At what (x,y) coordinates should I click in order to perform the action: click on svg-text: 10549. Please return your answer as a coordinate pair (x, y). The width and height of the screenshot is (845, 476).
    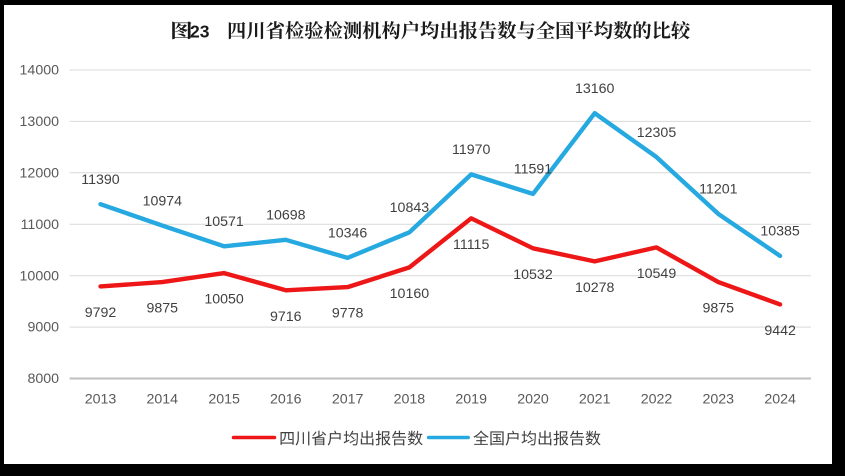
    Looking at the image, I should click on (657, 274).